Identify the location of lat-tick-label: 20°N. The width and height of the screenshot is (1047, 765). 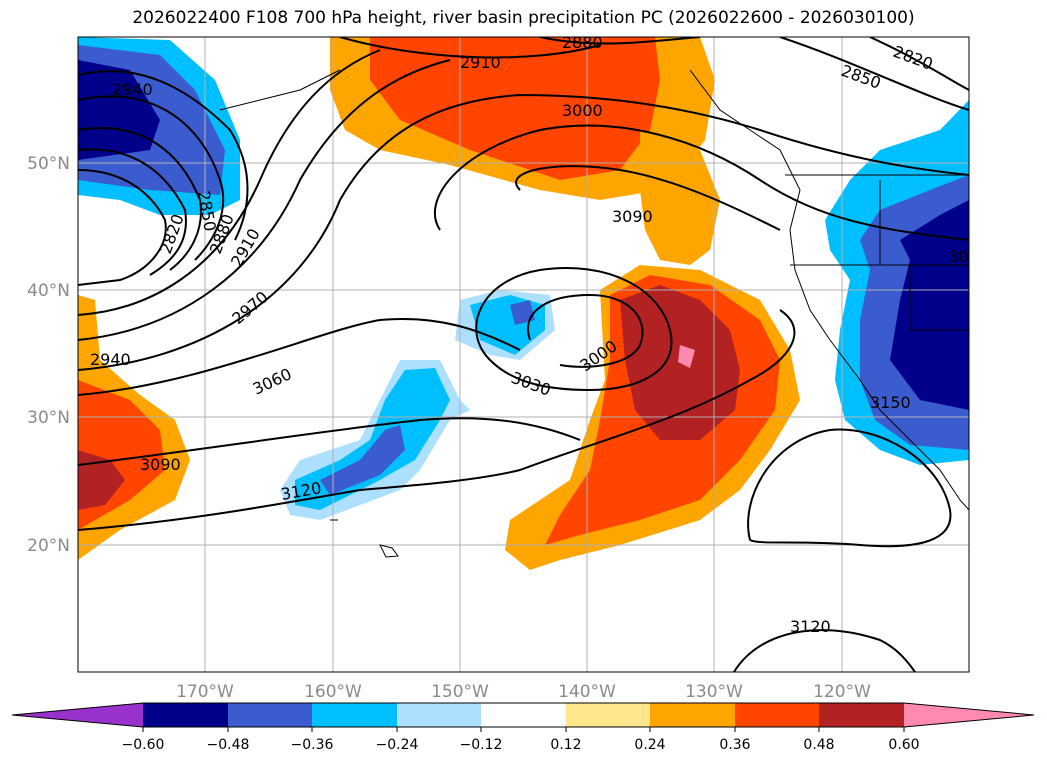
(48, 546).